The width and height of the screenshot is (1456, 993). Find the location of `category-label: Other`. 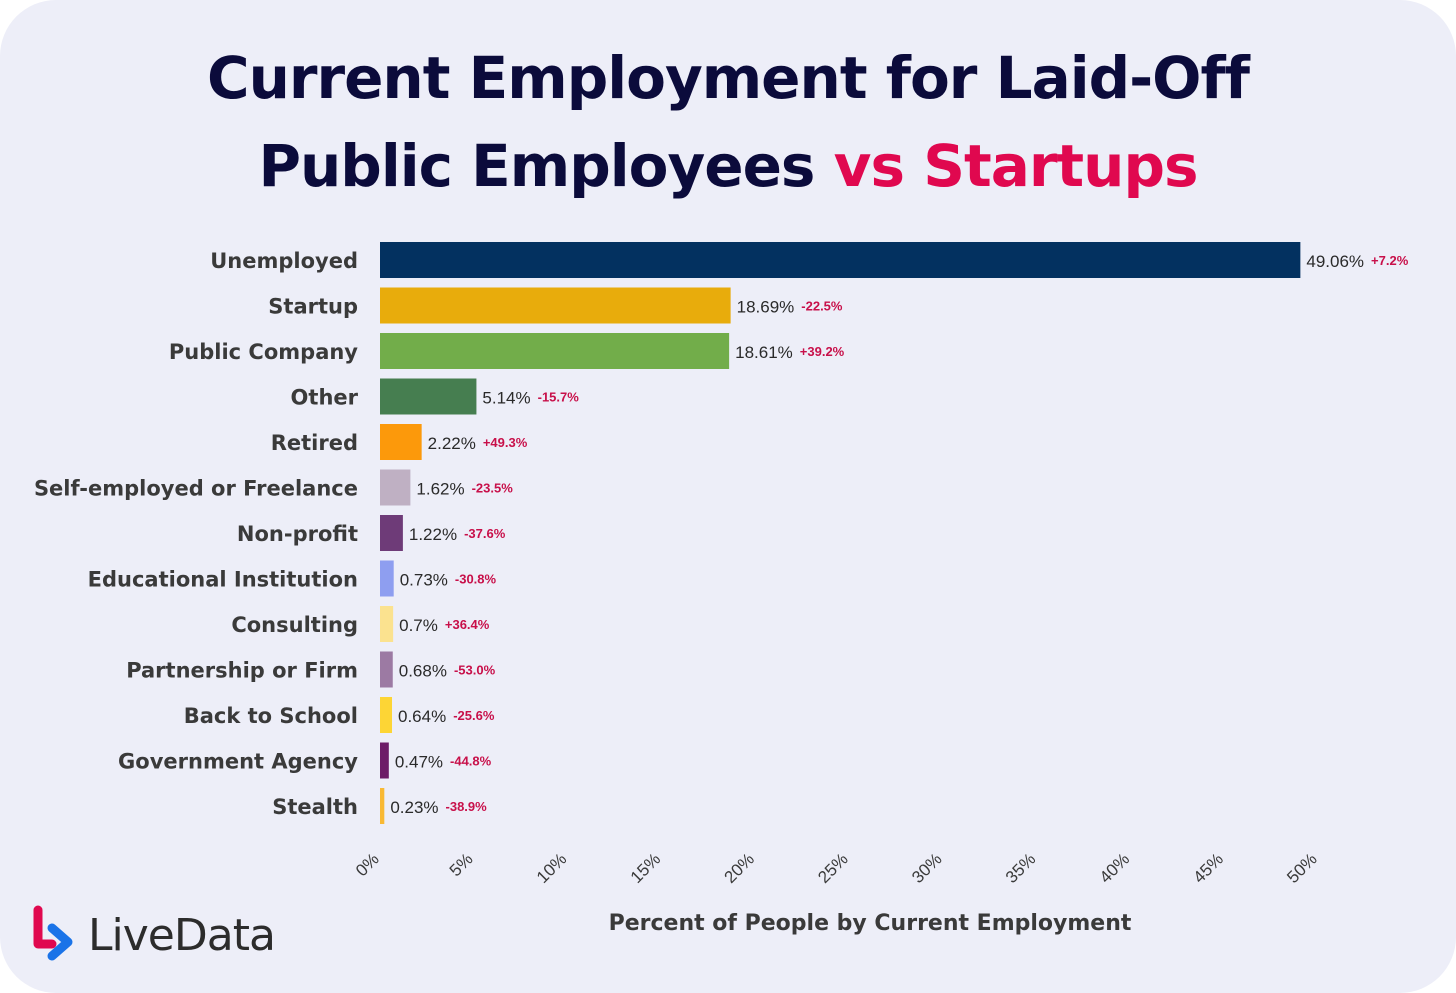

category-label: Other is located at coordinates (325, 398).